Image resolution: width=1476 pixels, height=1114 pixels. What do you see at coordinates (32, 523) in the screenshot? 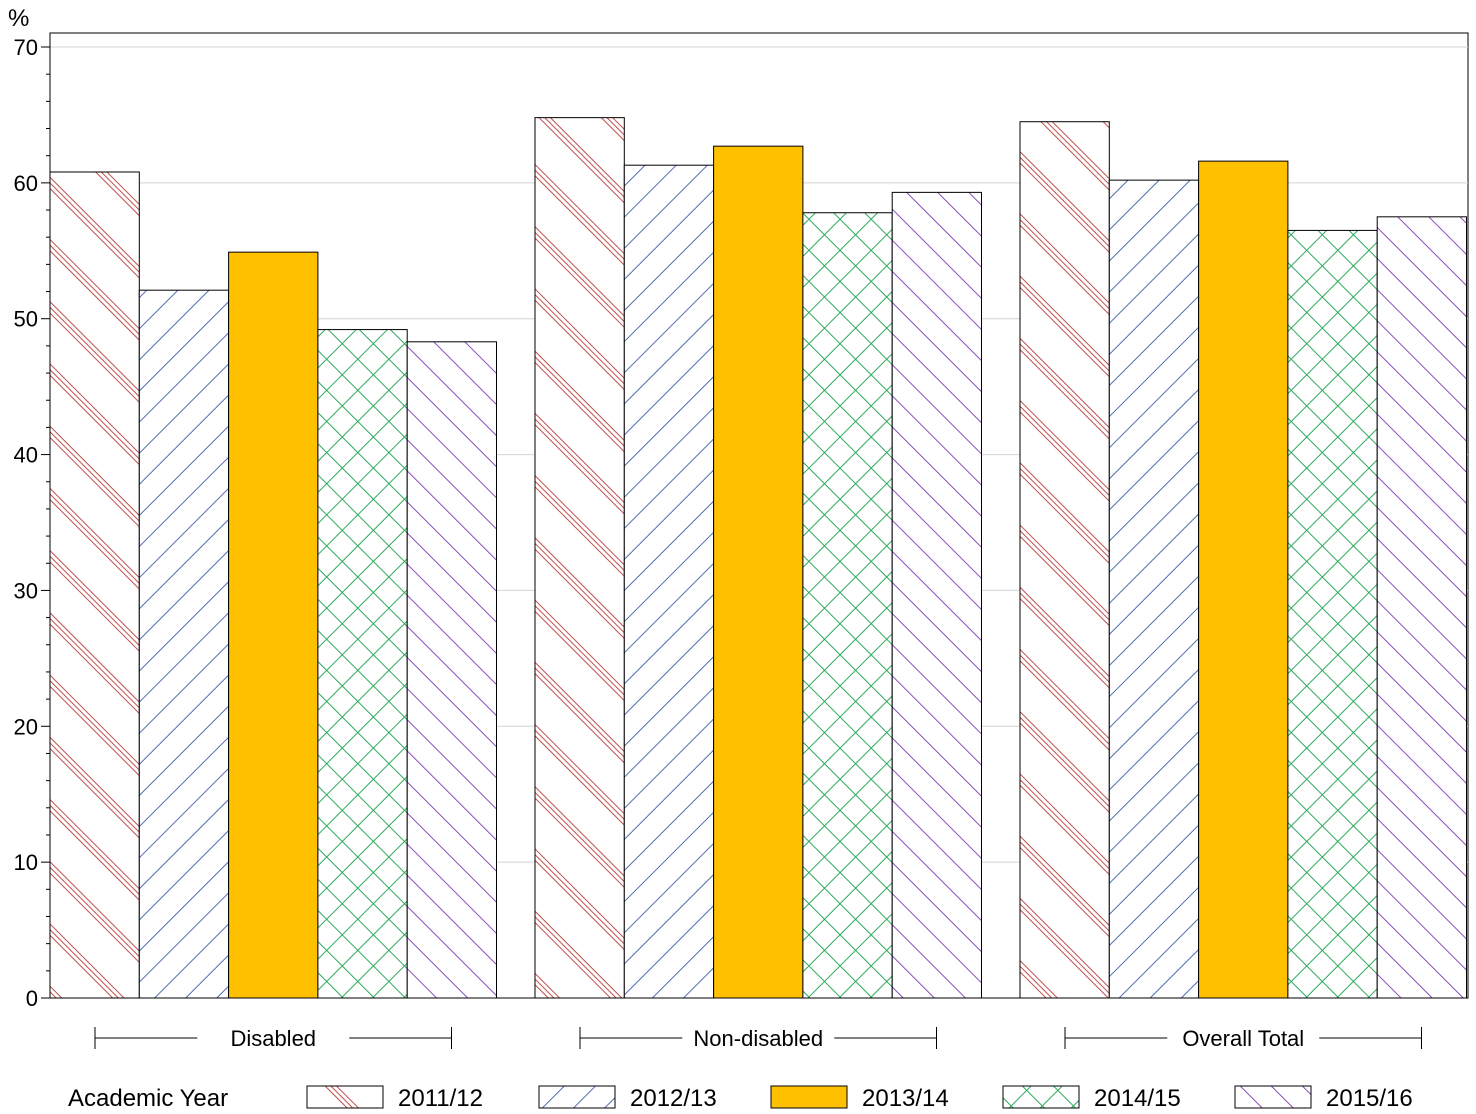
I see `y-axis-ticks: 0 10 20 30 40 50 60 70` at bounding box center [32, 523].